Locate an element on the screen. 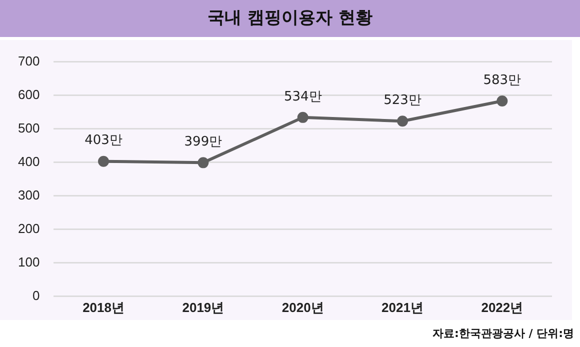  y-tick-label: 500 is located at coordinates (29, 128).